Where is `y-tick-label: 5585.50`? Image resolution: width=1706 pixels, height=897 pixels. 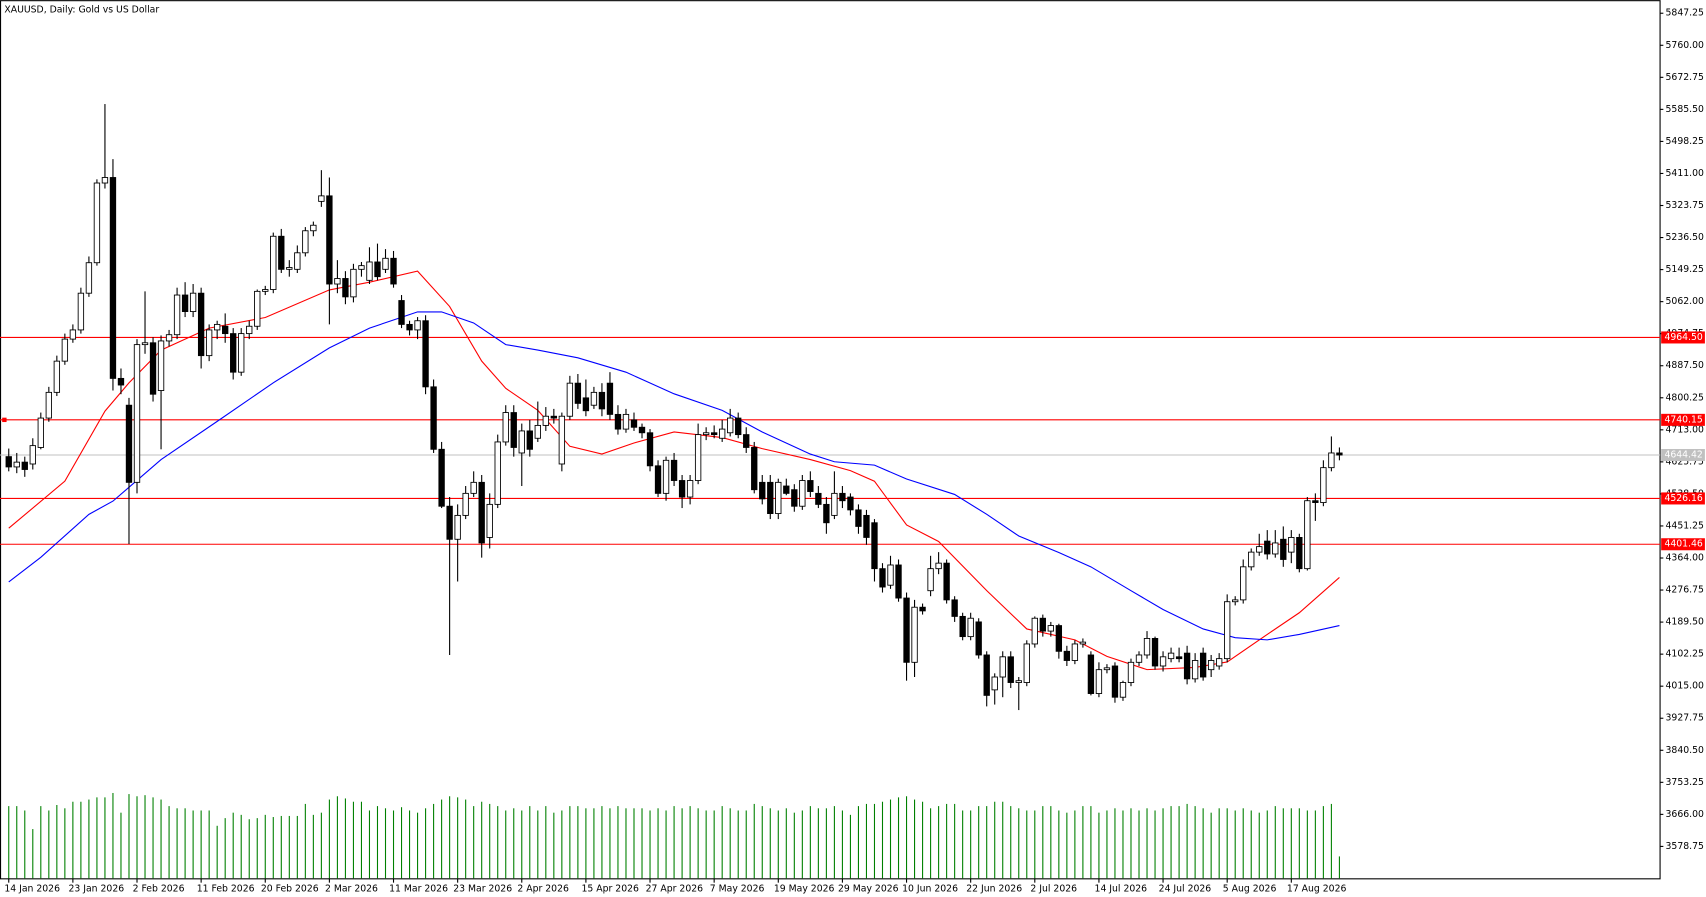
y-tick-label: 5585.50 is located at coordinates (1685, 109).